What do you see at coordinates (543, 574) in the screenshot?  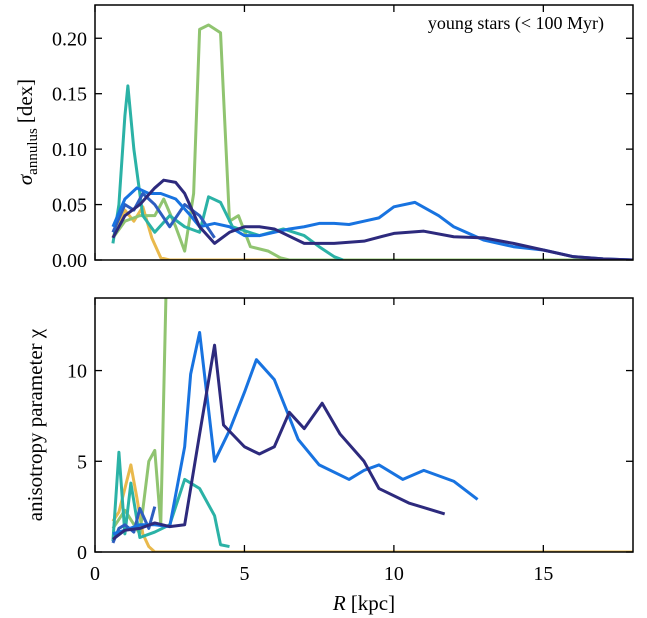 I see `x-tick-label: 15` at bounding box center [543, 574].